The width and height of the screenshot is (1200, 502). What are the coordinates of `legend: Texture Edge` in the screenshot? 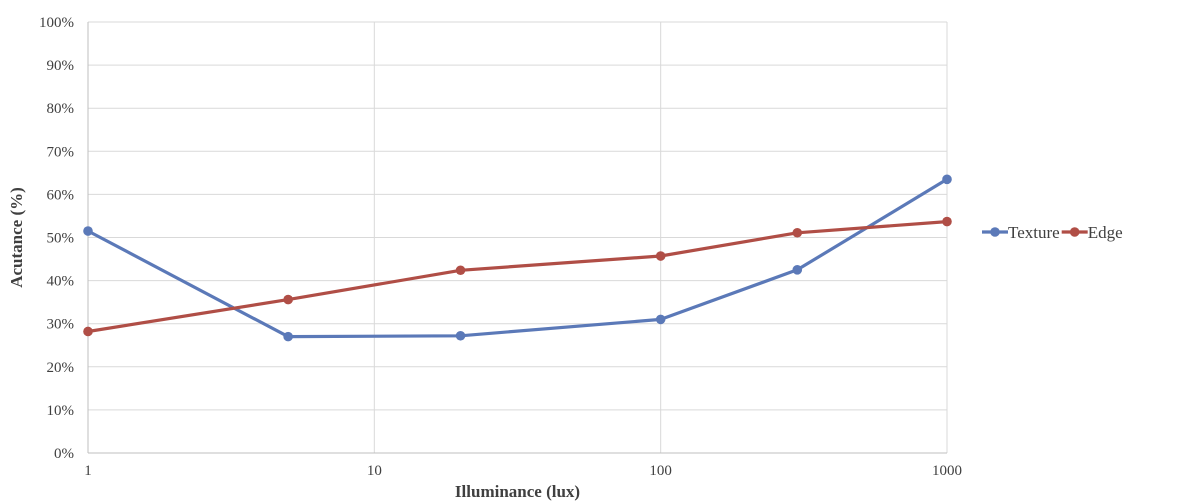 It's located at (1052, 232).